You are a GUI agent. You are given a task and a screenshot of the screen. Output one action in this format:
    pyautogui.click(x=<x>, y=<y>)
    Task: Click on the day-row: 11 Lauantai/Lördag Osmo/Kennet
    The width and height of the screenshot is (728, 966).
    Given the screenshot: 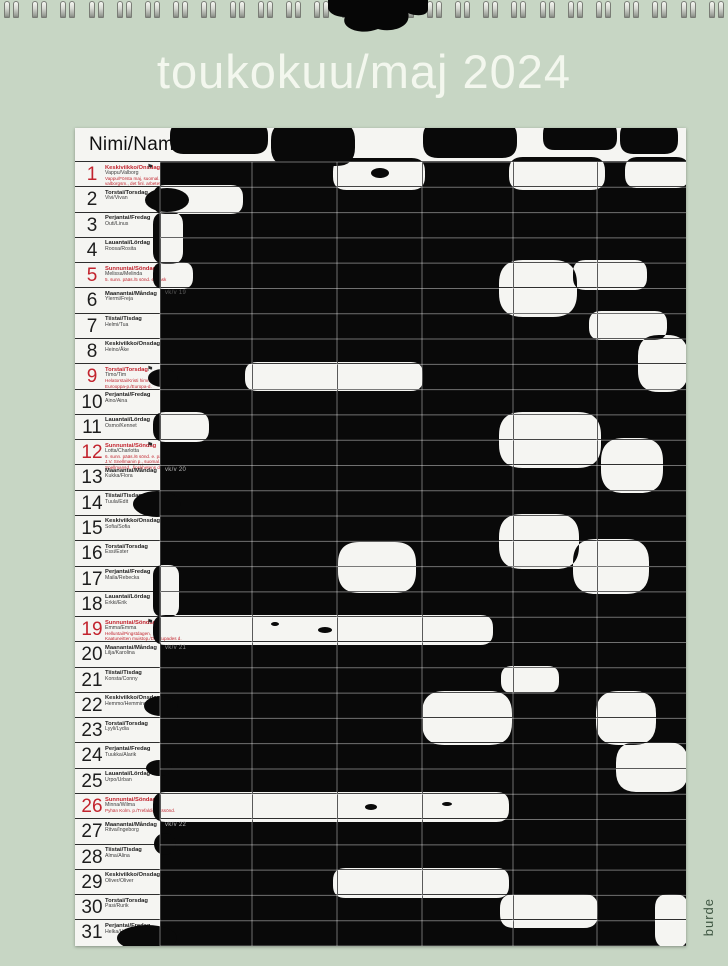 What is the action you would take?
    pyautogui.click(x=380, y=428)
    